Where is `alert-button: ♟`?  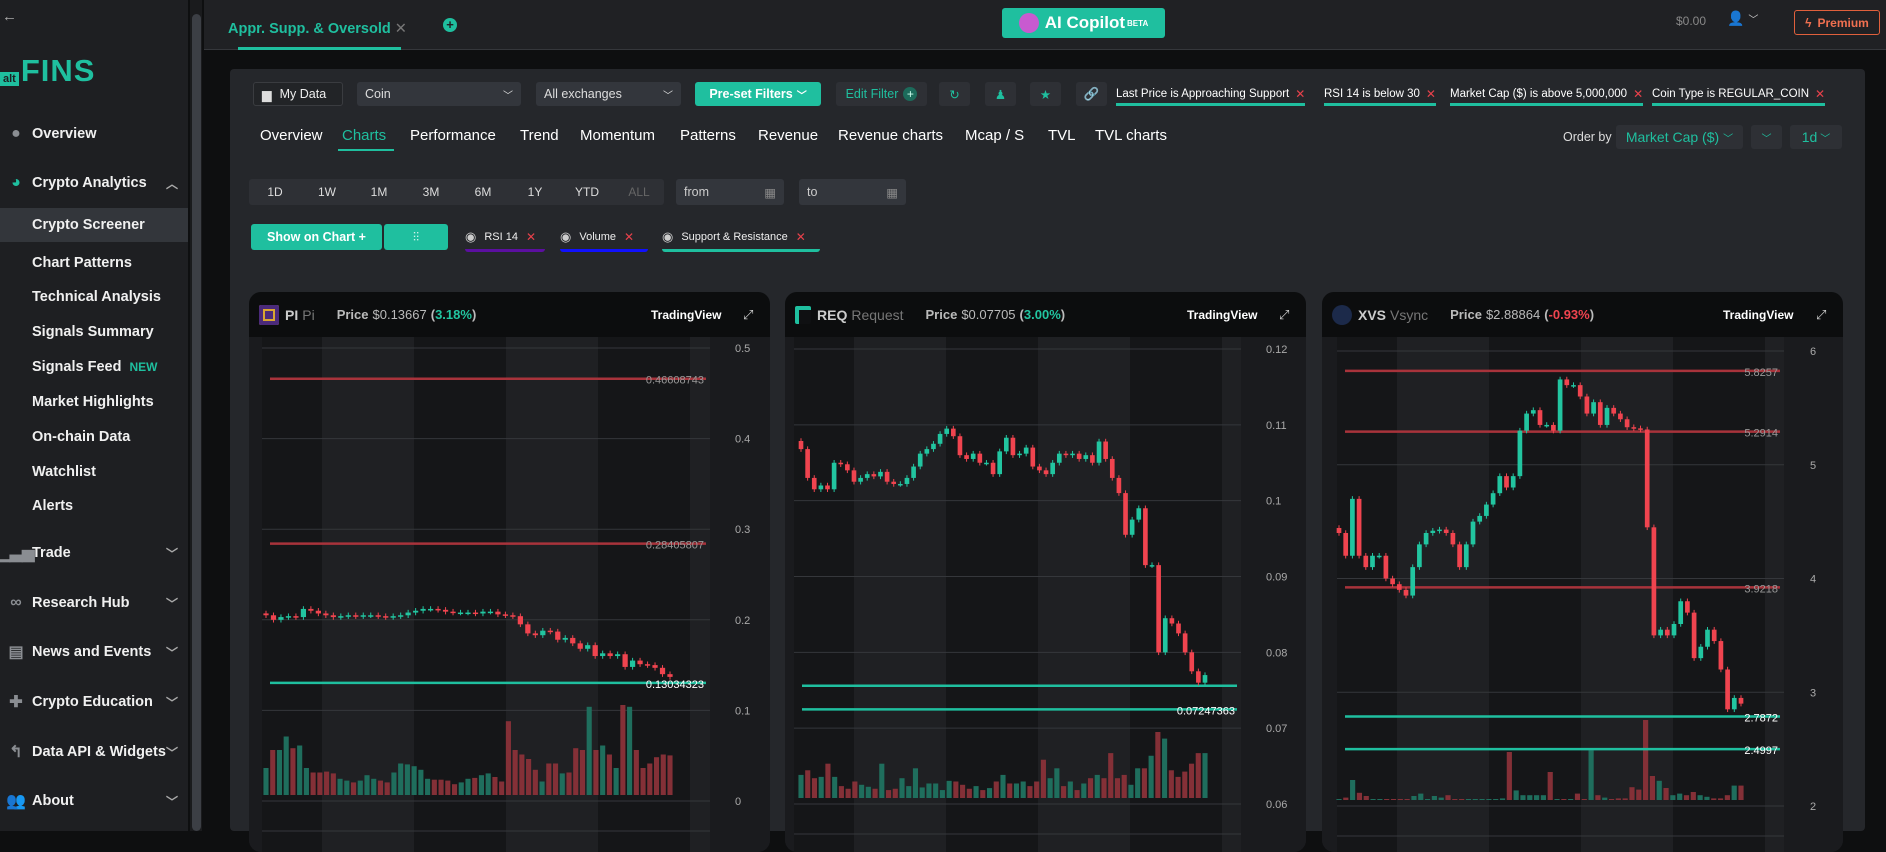 alert-button: ♟ is located at coordinates (1000, 94).